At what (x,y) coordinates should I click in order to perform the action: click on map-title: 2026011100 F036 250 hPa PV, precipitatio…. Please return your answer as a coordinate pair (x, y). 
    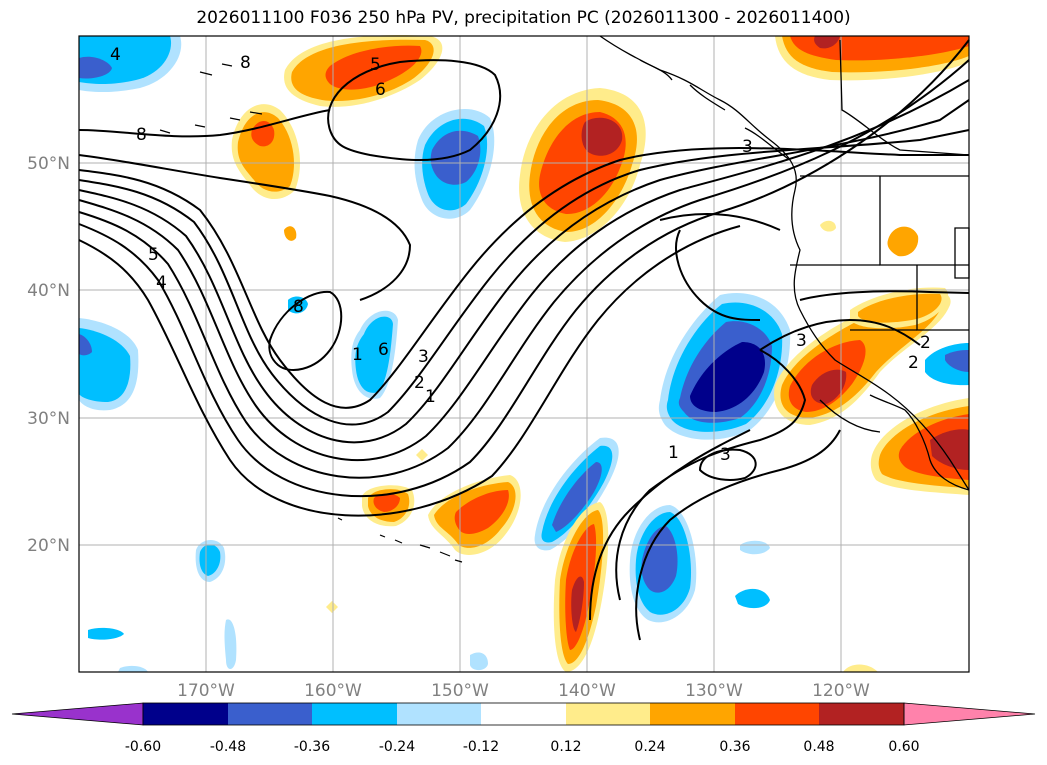
    Looking at the image, I should click on (523, 18).